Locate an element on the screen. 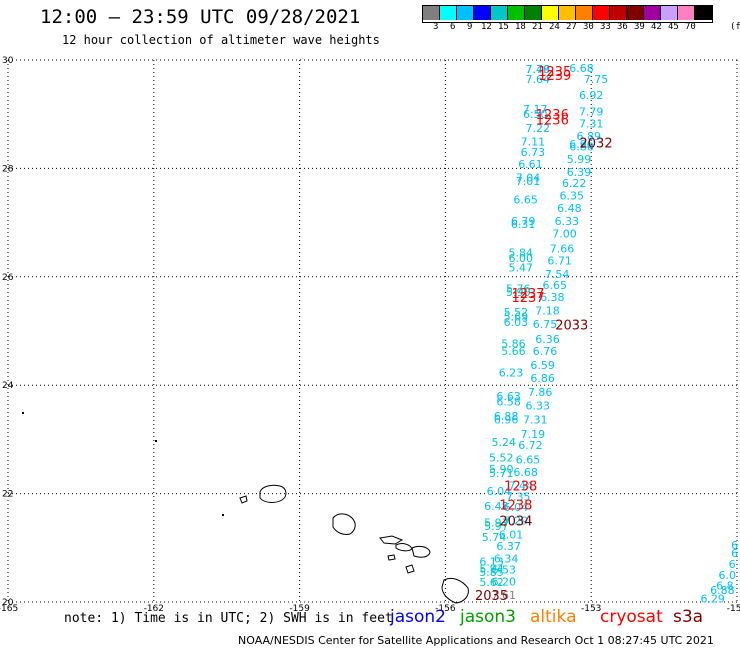  wave-height-value: 6.92 is located at coordinates (591, 95).